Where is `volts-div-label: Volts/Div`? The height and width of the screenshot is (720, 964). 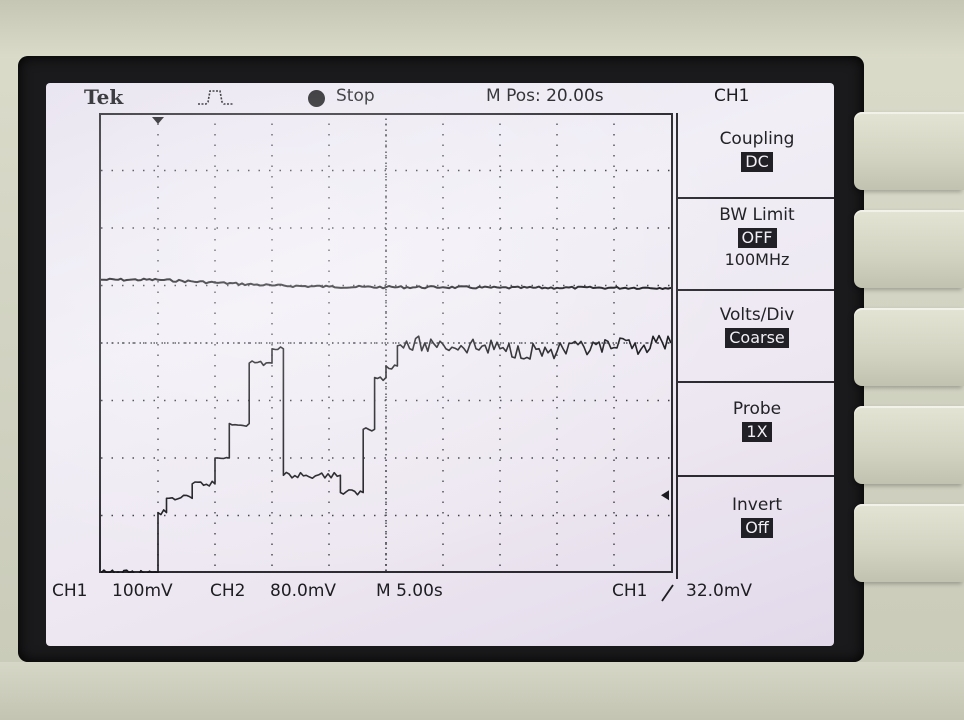
volts-div-label: Volts/Div is located at coordinates (757, 315).